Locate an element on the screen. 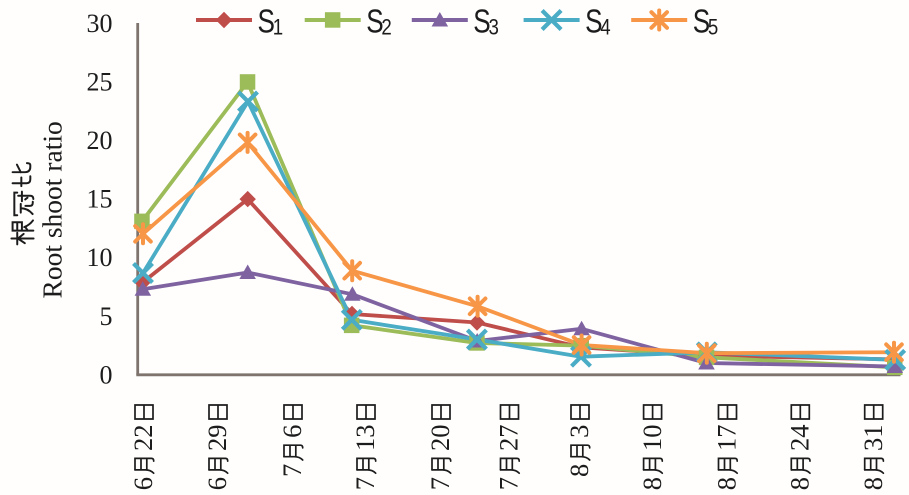 The height and width of the screenshot is (495, 909). svg-text: 9 is located at coordinates (217, 430).